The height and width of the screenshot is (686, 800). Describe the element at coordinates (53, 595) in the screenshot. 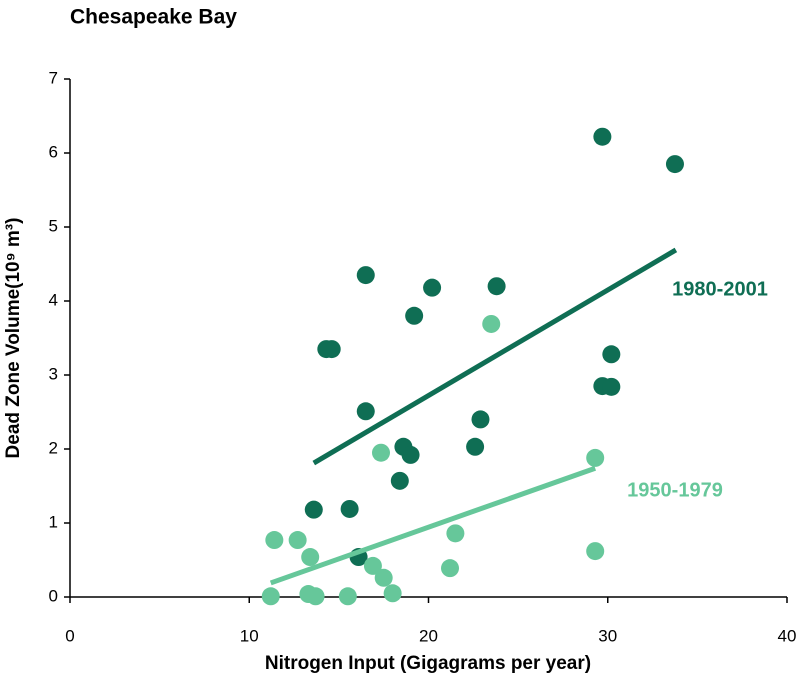

I see `y-tick-label: 0` at that location.